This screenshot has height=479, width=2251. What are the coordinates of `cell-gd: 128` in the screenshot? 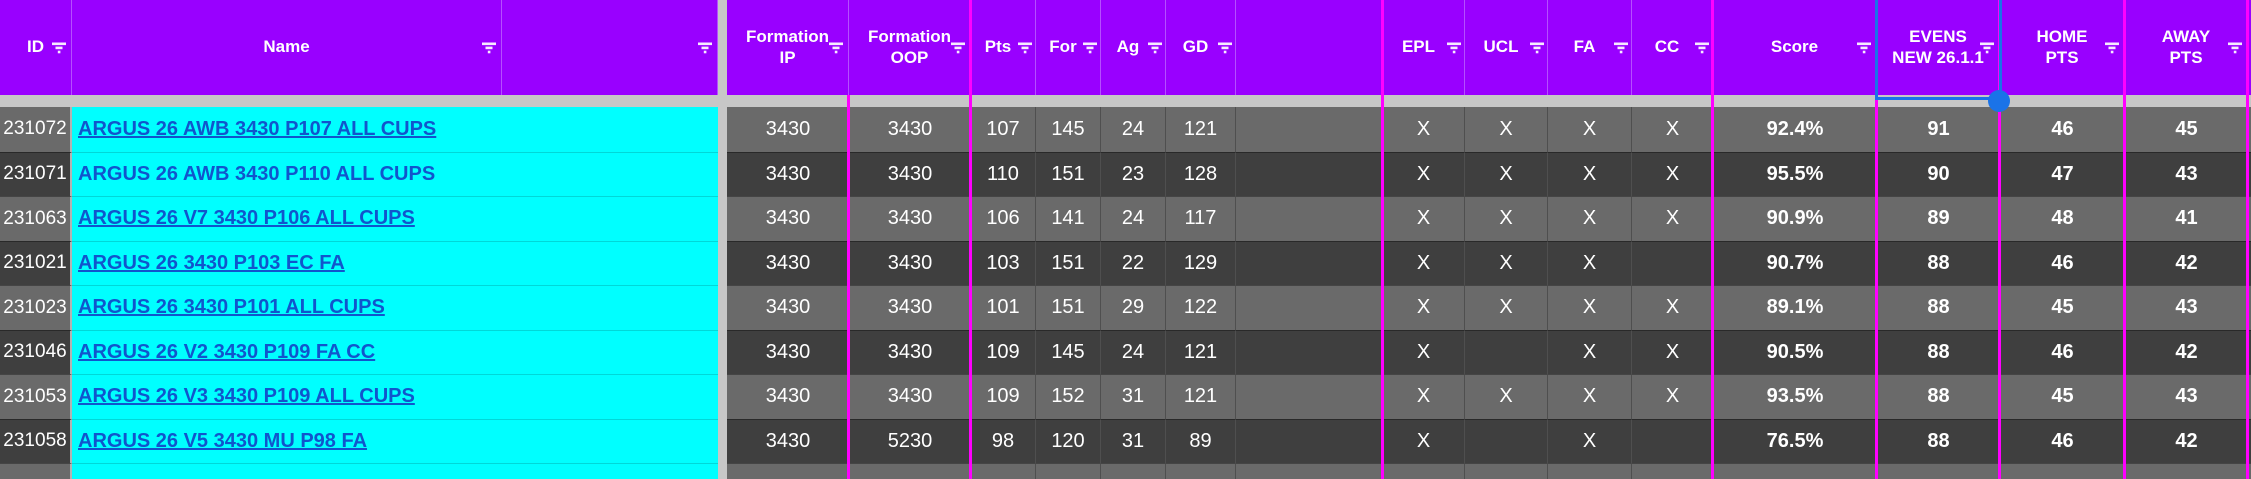 It's located at (1201, 173).